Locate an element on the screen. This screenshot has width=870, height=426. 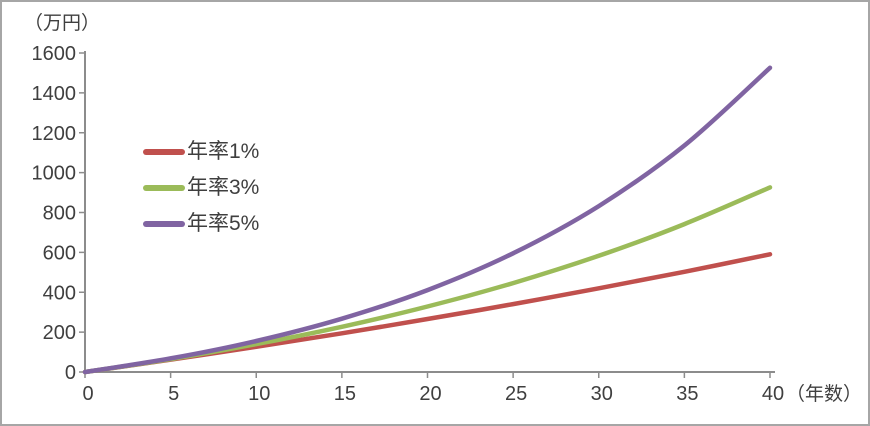
x-tick-label: 25 is located at coordinates (516, 394).